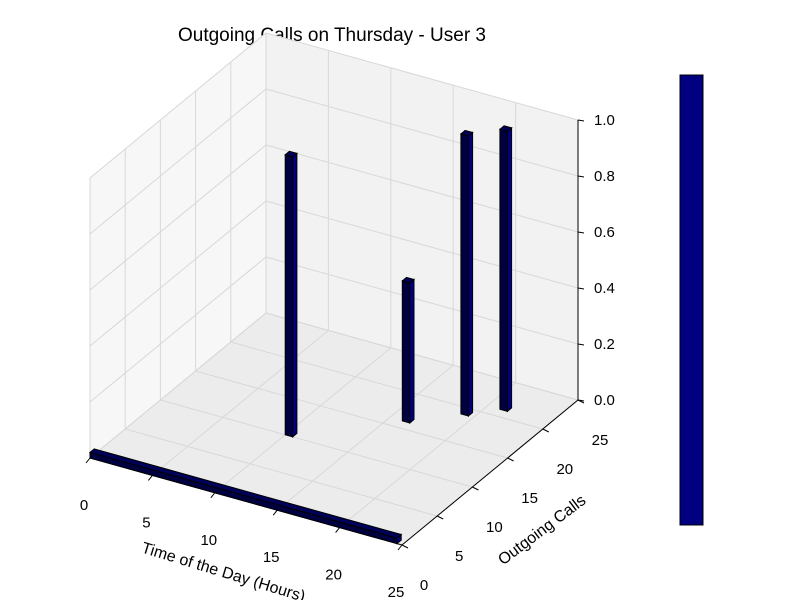  I want to click on x-tick-label: 25, so click(396, 592).